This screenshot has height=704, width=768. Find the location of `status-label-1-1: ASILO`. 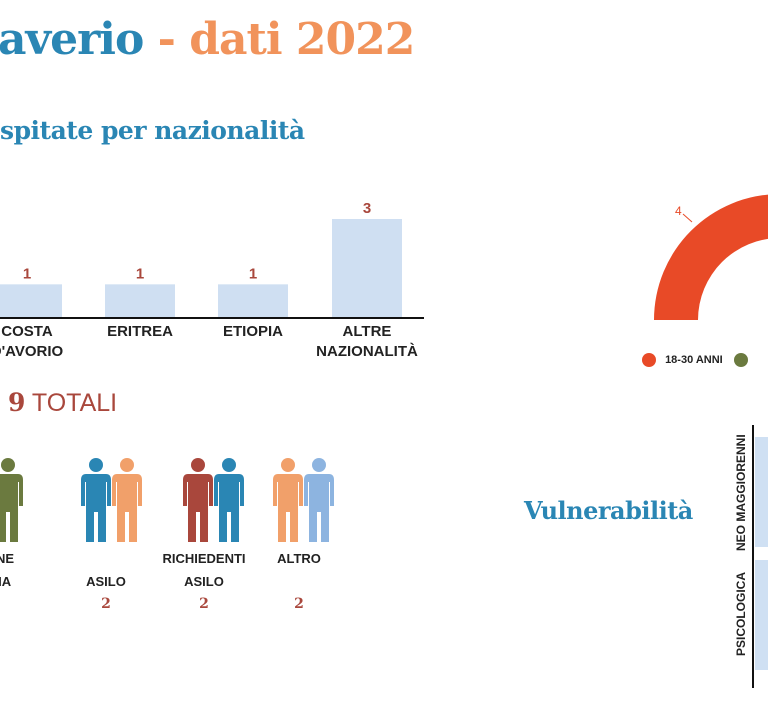

status-label-1-1: ASILO is located at coordinates (106, 581).